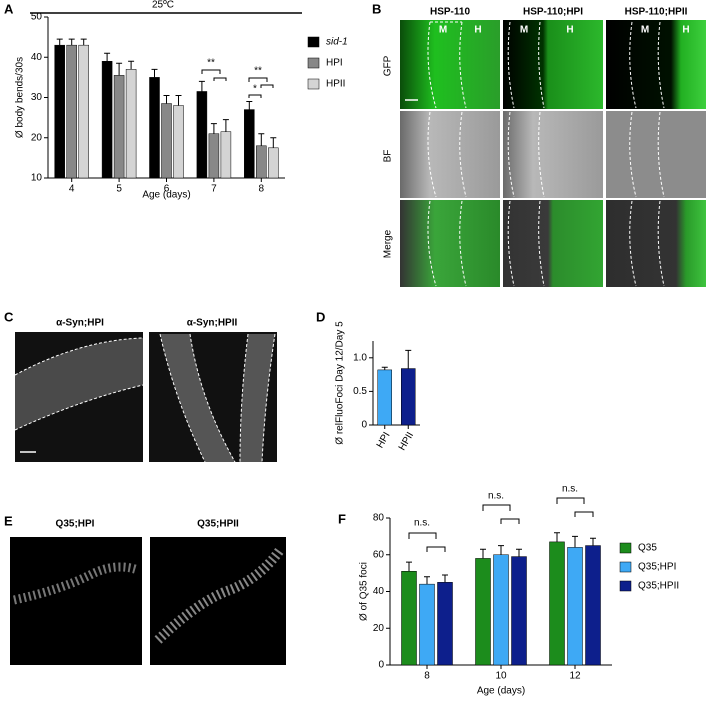 Image resolution: width=708 pixels, height=705 pixels. Describe the element at coordinates (379, 591) in the screenshot. I see `y-tick-label: 40` at that location.